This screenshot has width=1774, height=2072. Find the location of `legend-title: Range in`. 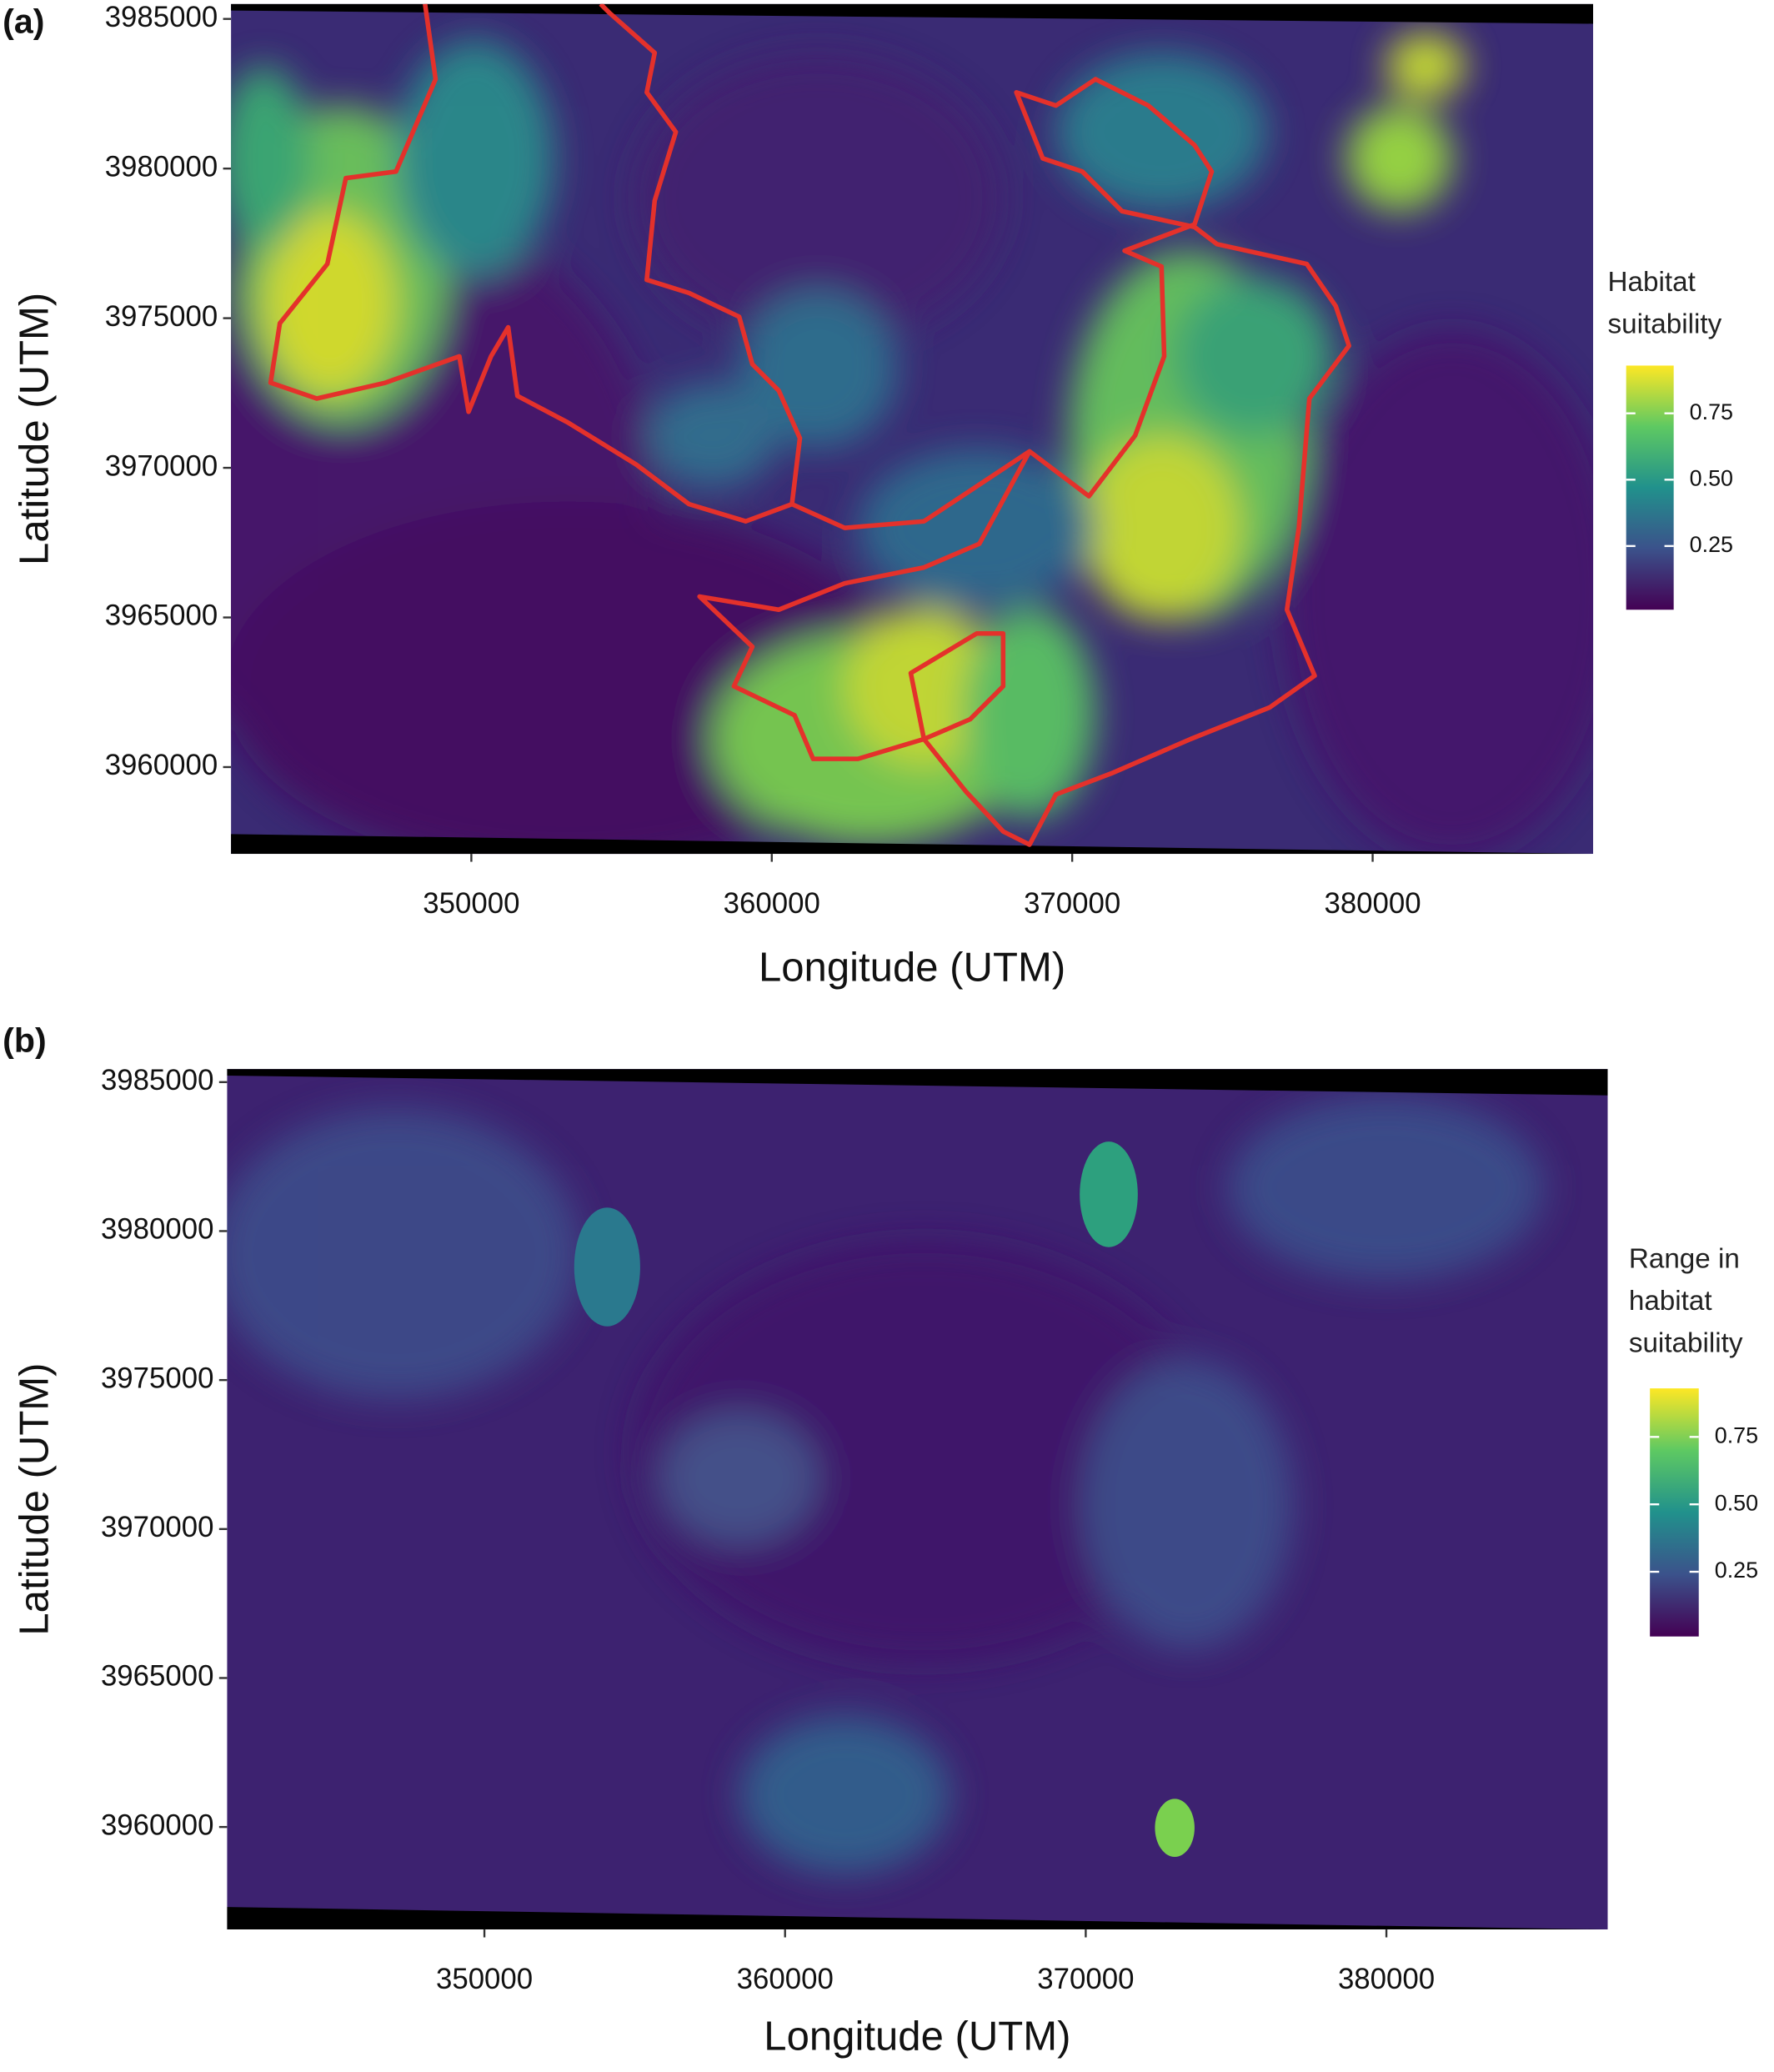

legend-title: Range in is located at coordinates (1684, 1258).